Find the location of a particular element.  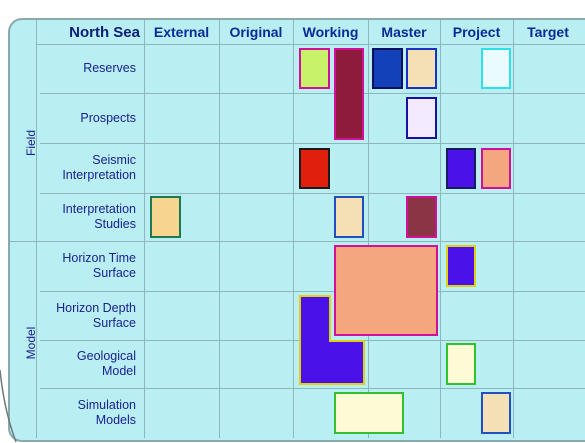

row-label-geological-model: Geological Model is located at coordinates (88, 364).